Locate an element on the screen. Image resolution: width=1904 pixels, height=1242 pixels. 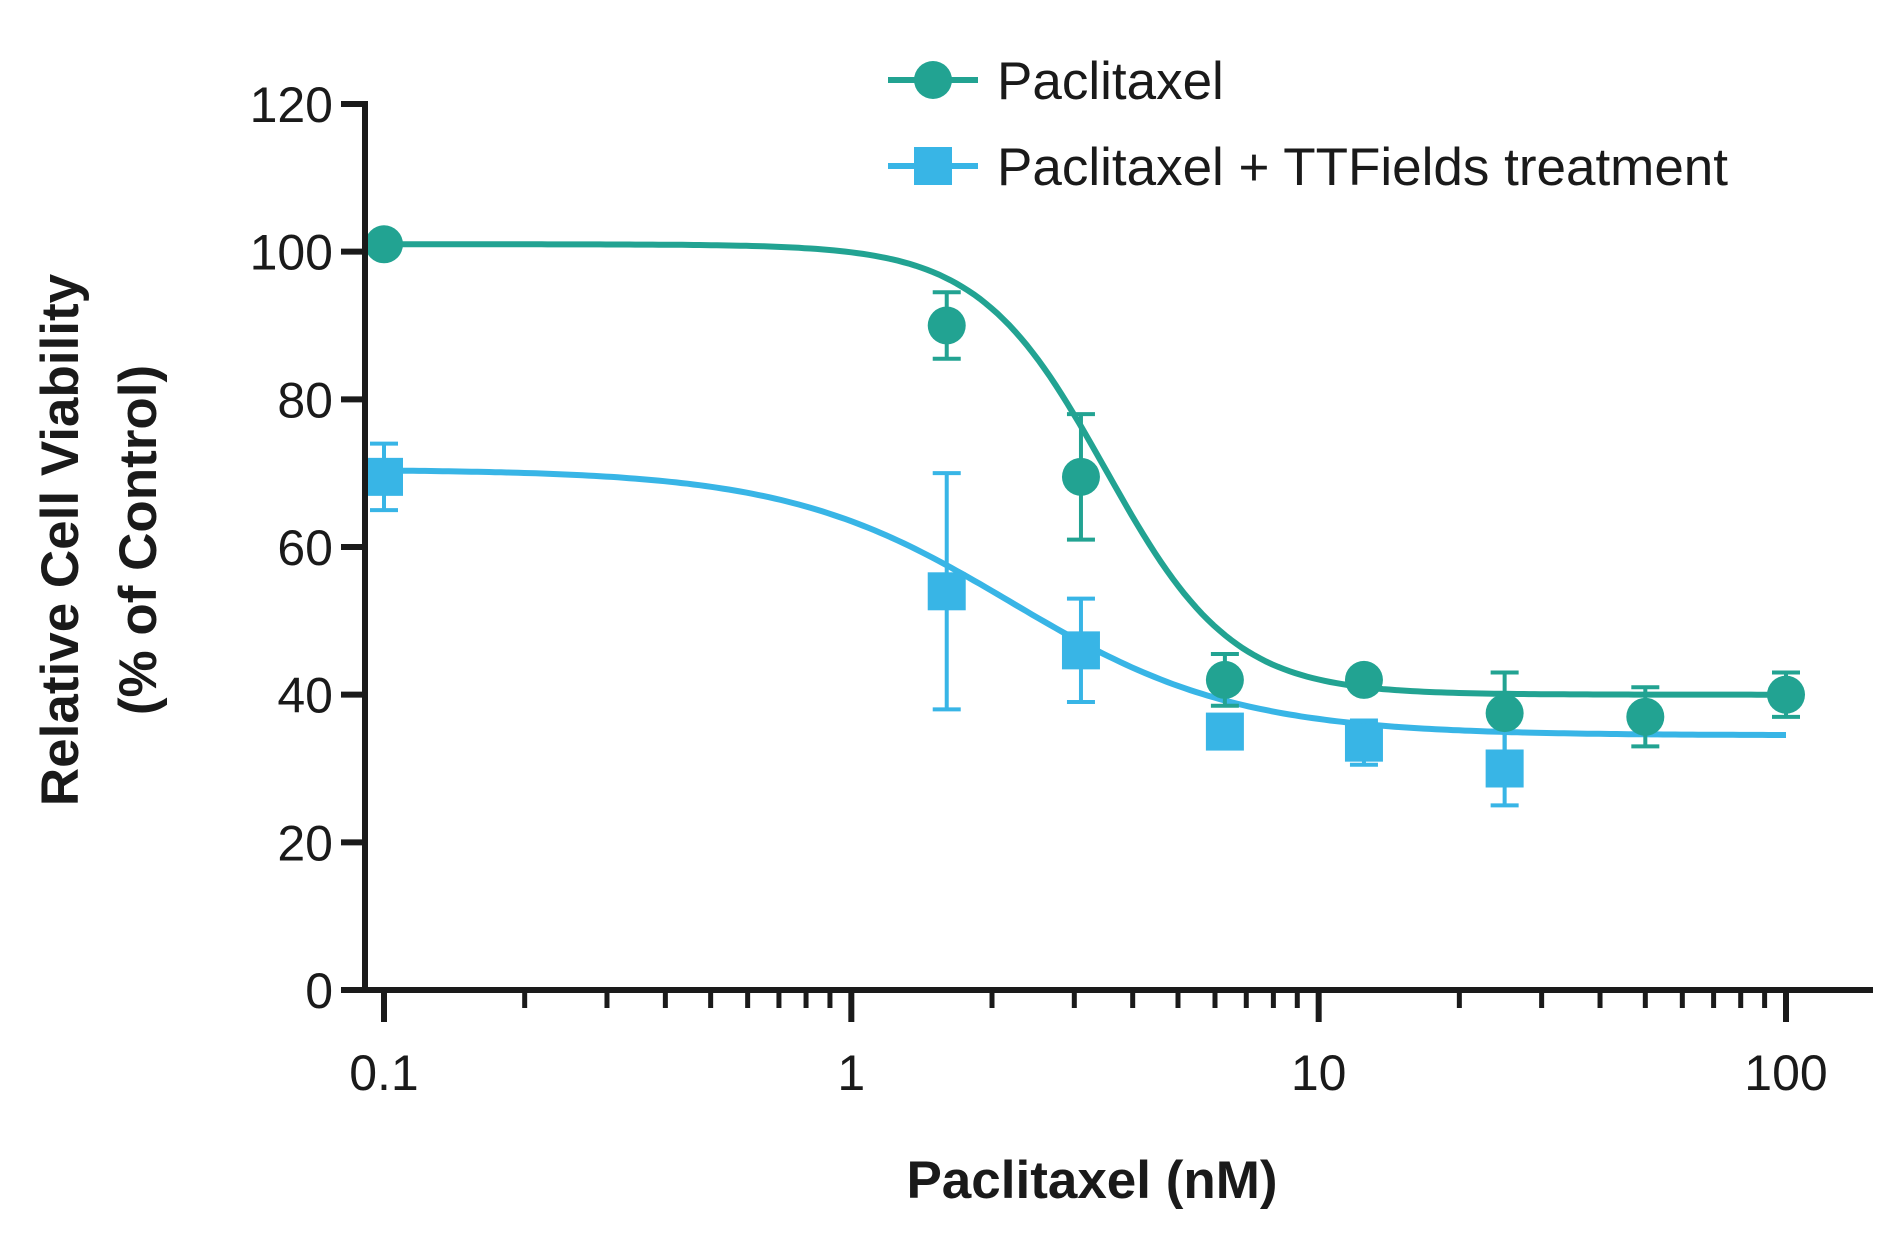
y-axis-title-line1: Relative Cell Viability is located at coordinates (60, 539).